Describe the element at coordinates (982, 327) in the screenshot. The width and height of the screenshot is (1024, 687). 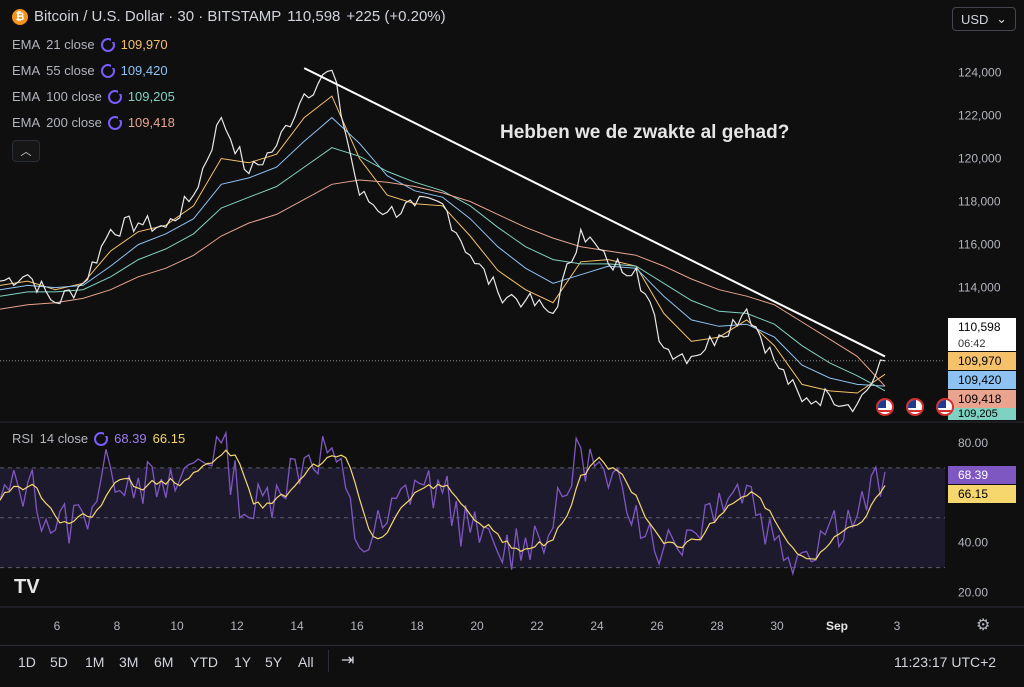
I see `last-price-badge: 110,598` at that location.